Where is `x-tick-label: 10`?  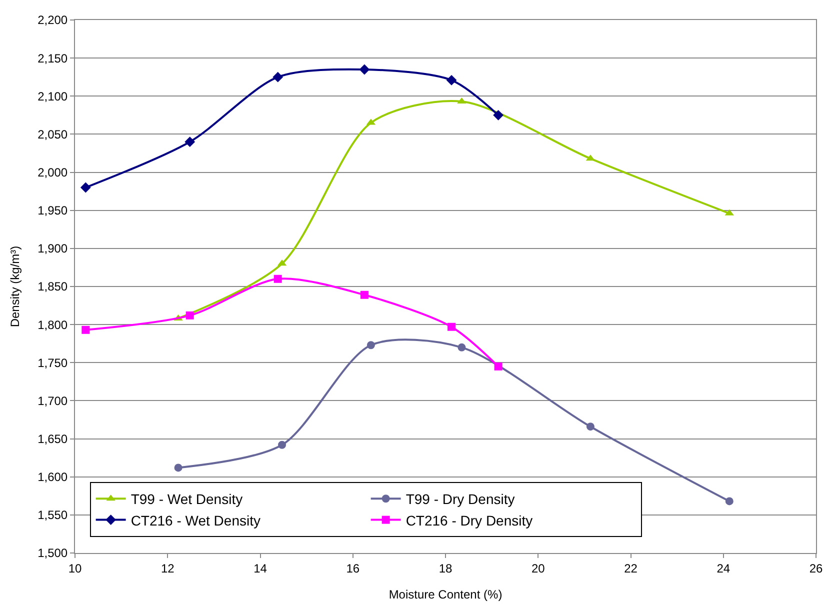
x-tick-label: 10 is located at coordinates (75, 568).